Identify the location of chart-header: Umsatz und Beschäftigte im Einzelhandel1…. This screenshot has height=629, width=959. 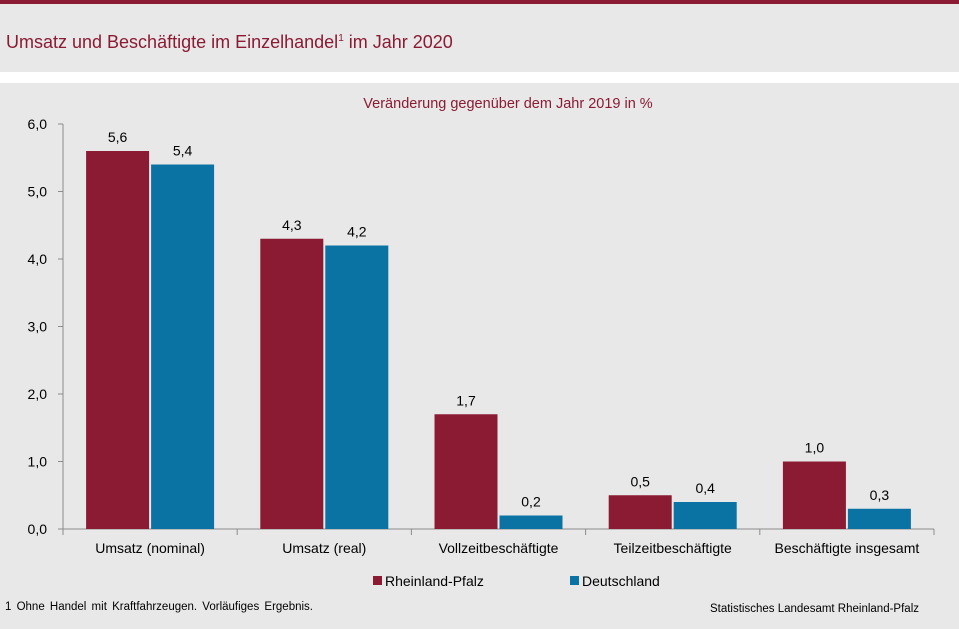
(479, 38).